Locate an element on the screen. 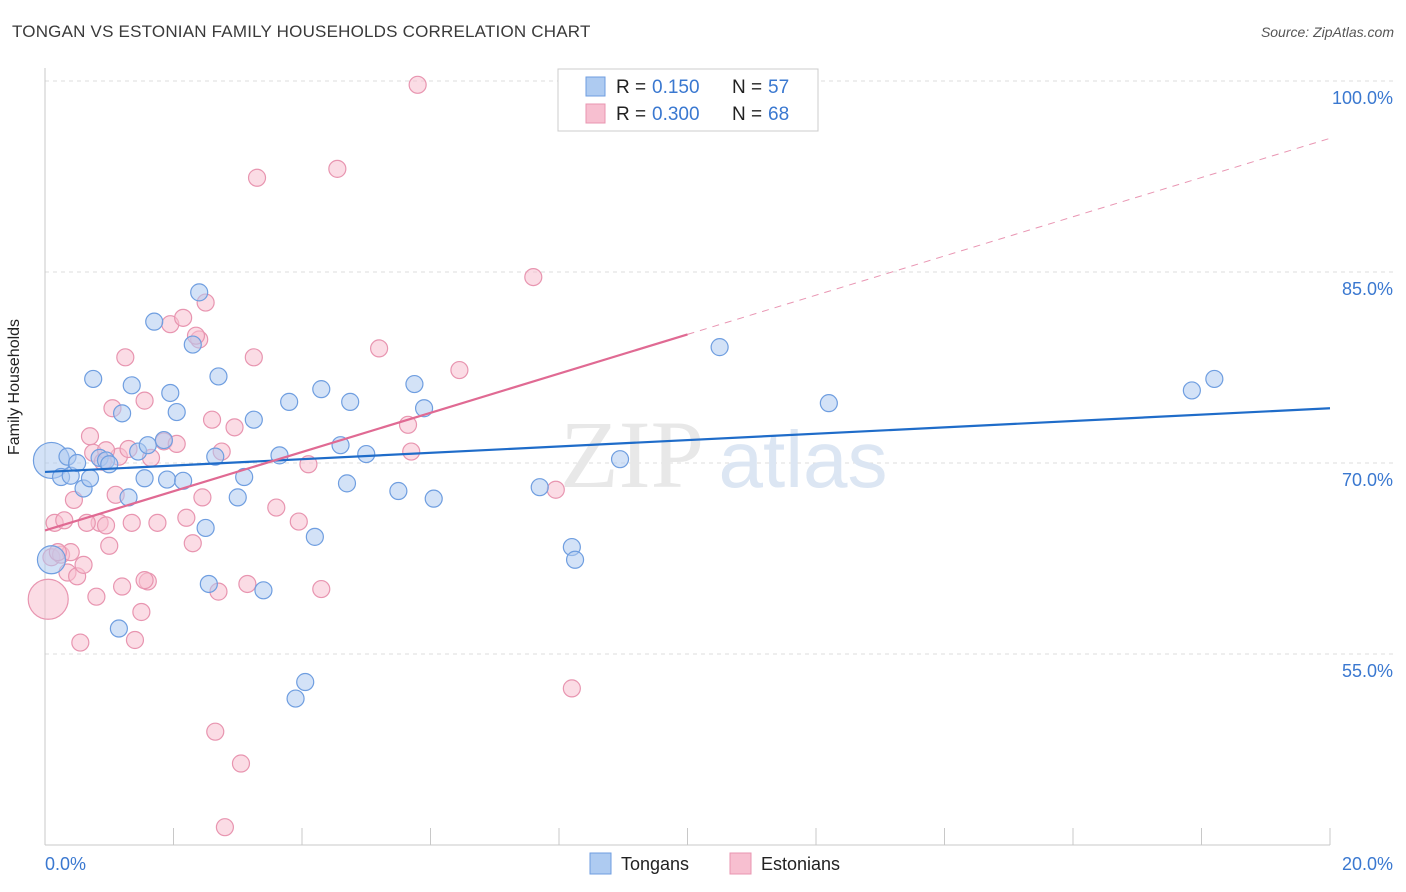 The height and width of the screenshot is (892, 1406). estonians-n-label: N = is located at coordinates (747, 114).